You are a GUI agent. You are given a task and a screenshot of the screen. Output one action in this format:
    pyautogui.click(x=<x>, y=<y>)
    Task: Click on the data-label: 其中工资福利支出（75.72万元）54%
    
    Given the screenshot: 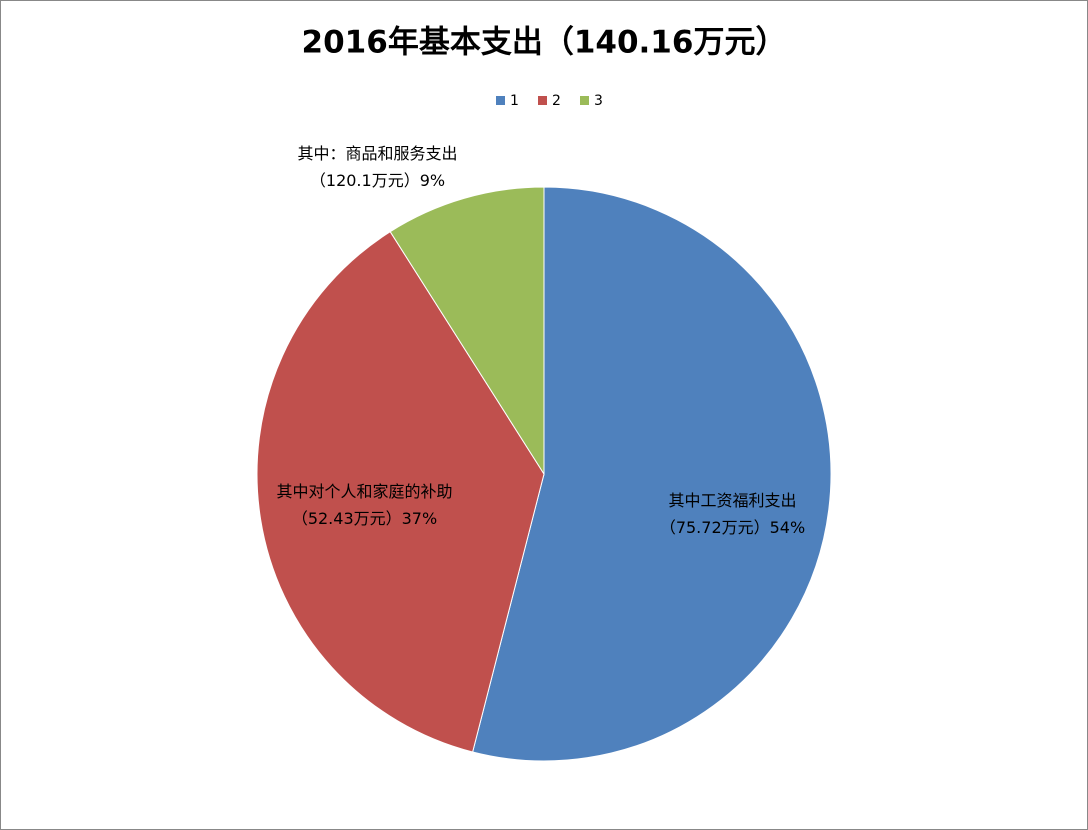 What is the action you would take?
    pyautogui.click(x=732, y=514)
    